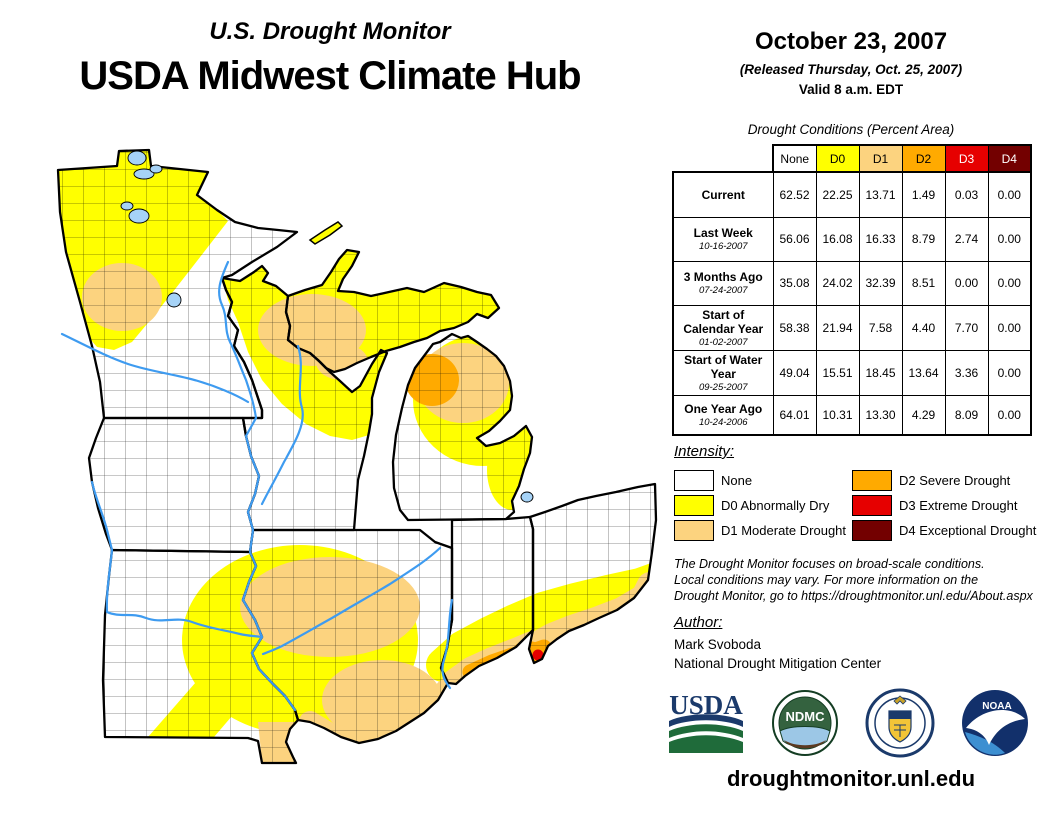 Image resolution: width=1056 pixels, height=816 pixels. Describe the element at coordinates (966, 415) in the screenshot. I see `value-cell: 8.09` at that location.